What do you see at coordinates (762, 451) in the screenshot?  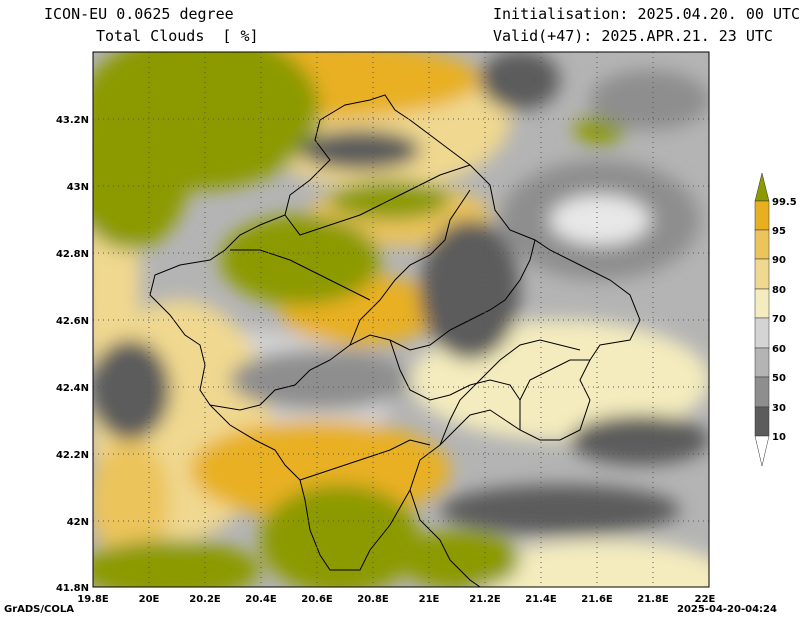 I see `legend-bottom-arrow` at bounding box center [762, 451].